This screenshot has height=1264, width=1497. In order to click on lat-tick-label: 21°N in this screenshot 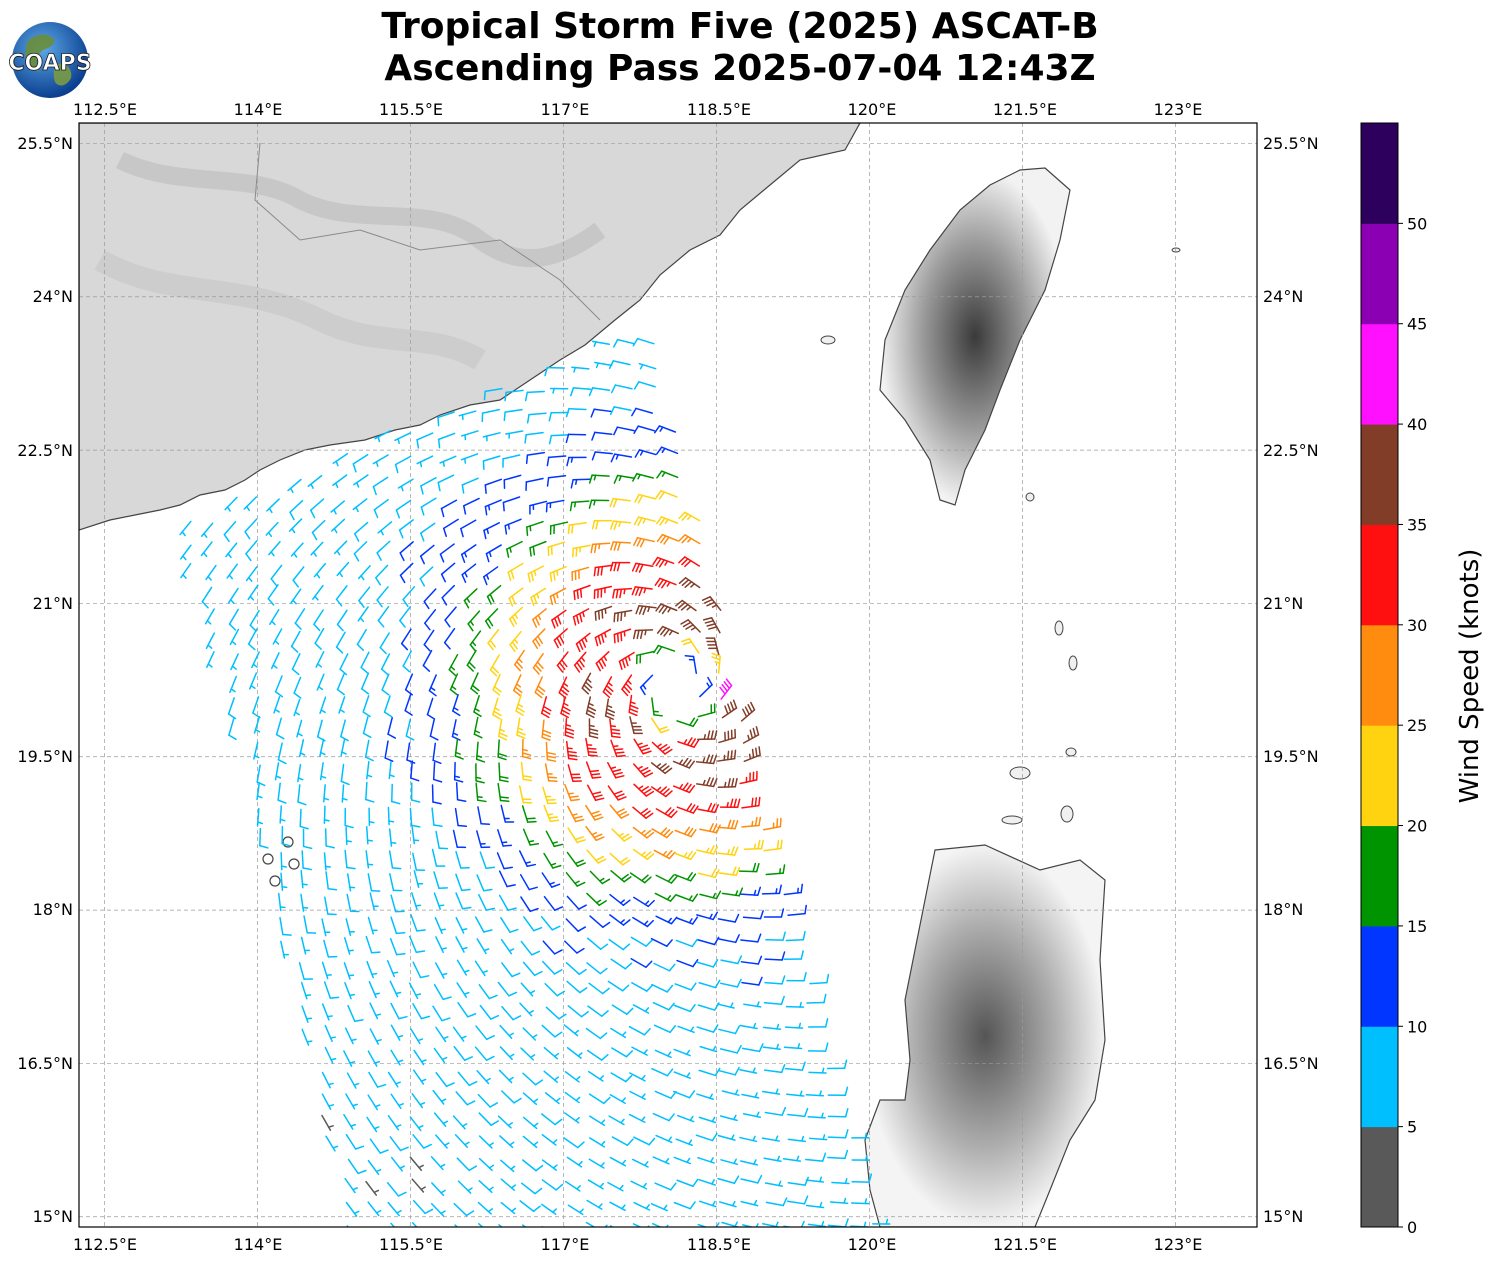, I will do `click(1283, 603)`.